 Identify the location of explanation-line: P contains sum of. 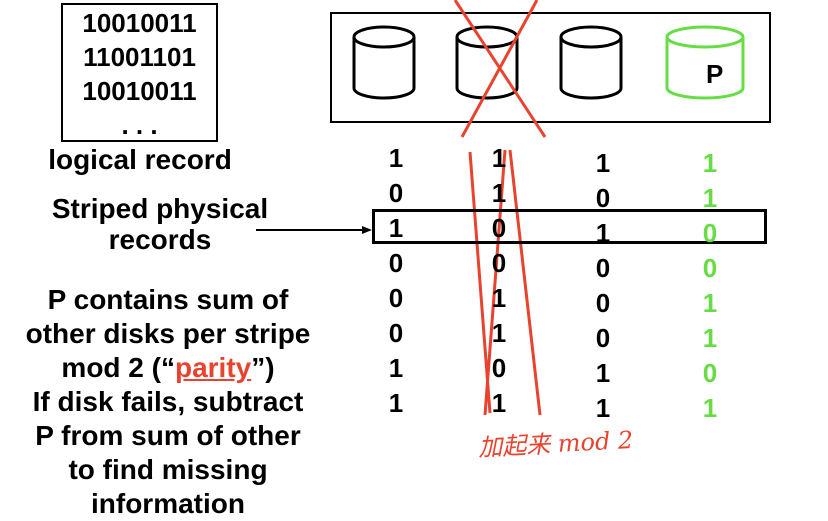
(168, 299).